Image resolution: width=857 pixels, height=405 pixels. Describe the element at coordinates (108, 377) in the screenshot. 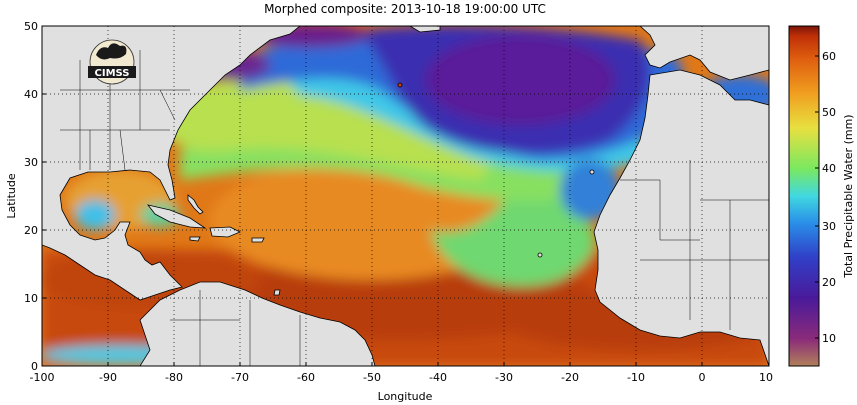

I see `x-tick: -90` at that location.